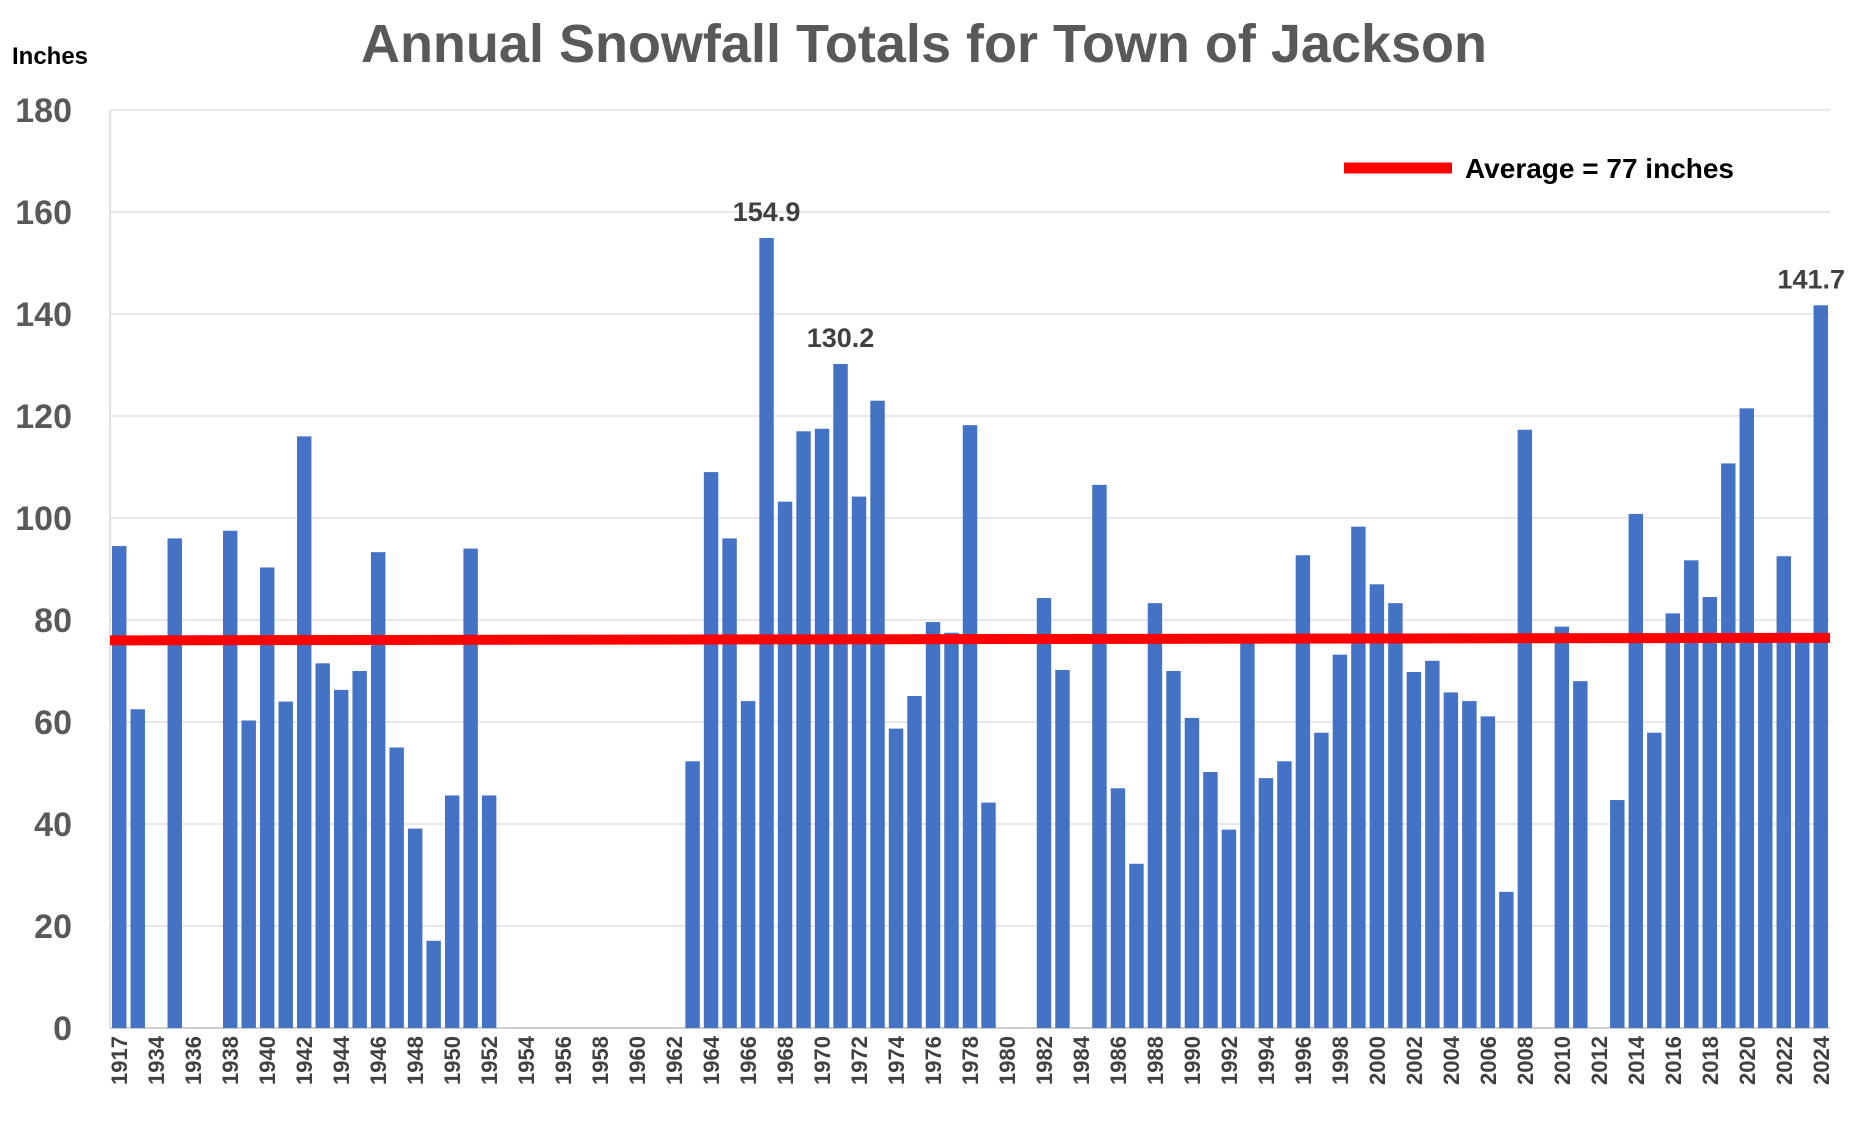 The width and height of the screenshot is (1849, 1121). I want to click on x-tick-label: 1996, so click(1303, 1060).